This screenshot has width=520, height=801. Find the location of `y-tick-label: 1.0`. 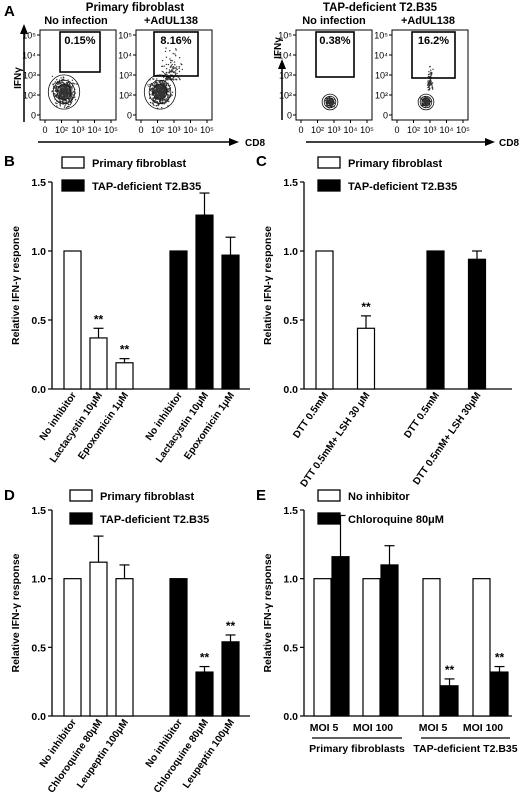

y-tick-label: 1.0 is located at coordinates (290, 580).